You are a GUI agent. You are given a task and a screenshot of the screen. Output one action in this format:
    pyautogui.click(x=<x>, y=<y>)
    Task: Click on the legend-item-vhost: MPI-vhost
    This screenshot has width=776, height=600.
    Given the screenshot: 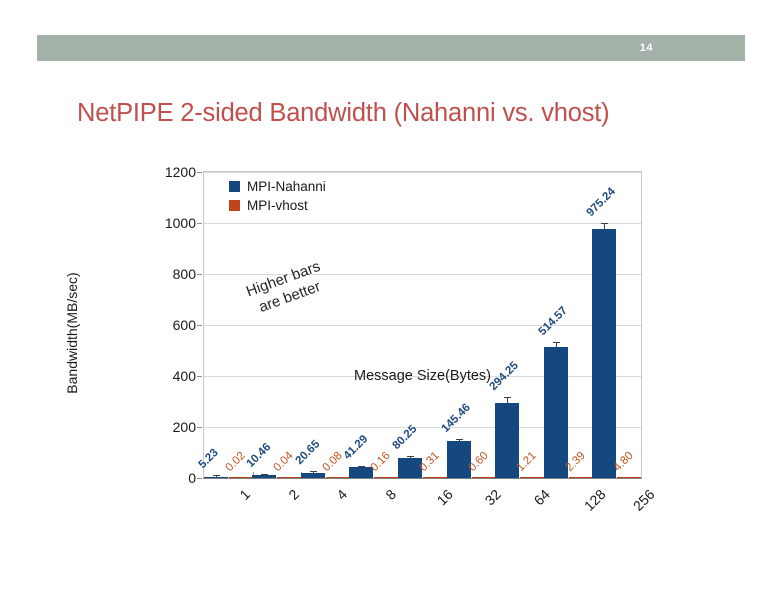 What is the action you would take?
    pyautogui.click(x=277, y=205)
    